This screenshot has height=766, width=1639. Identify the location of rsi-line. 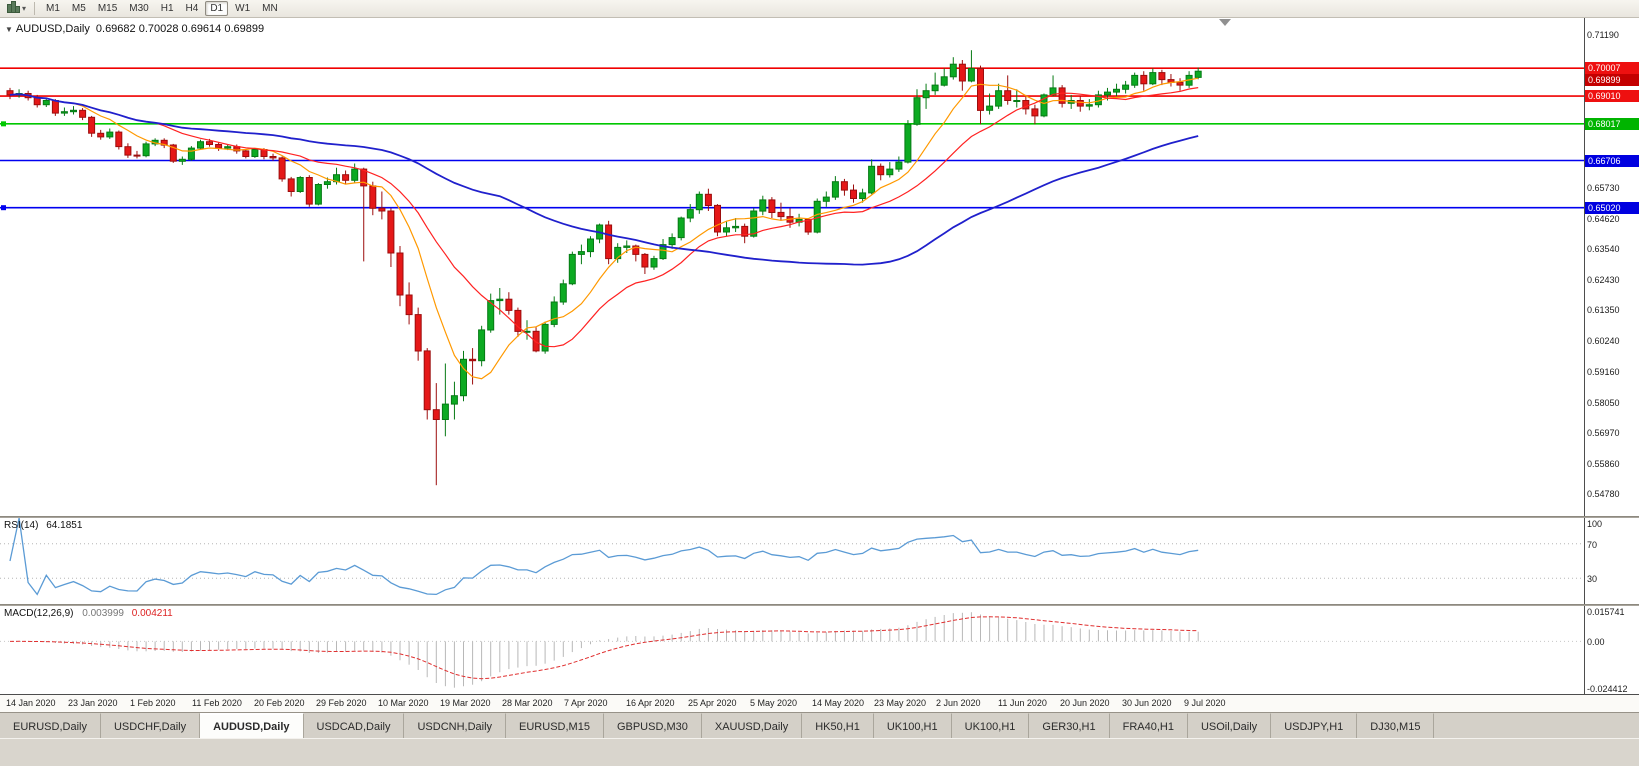
(604, 557).